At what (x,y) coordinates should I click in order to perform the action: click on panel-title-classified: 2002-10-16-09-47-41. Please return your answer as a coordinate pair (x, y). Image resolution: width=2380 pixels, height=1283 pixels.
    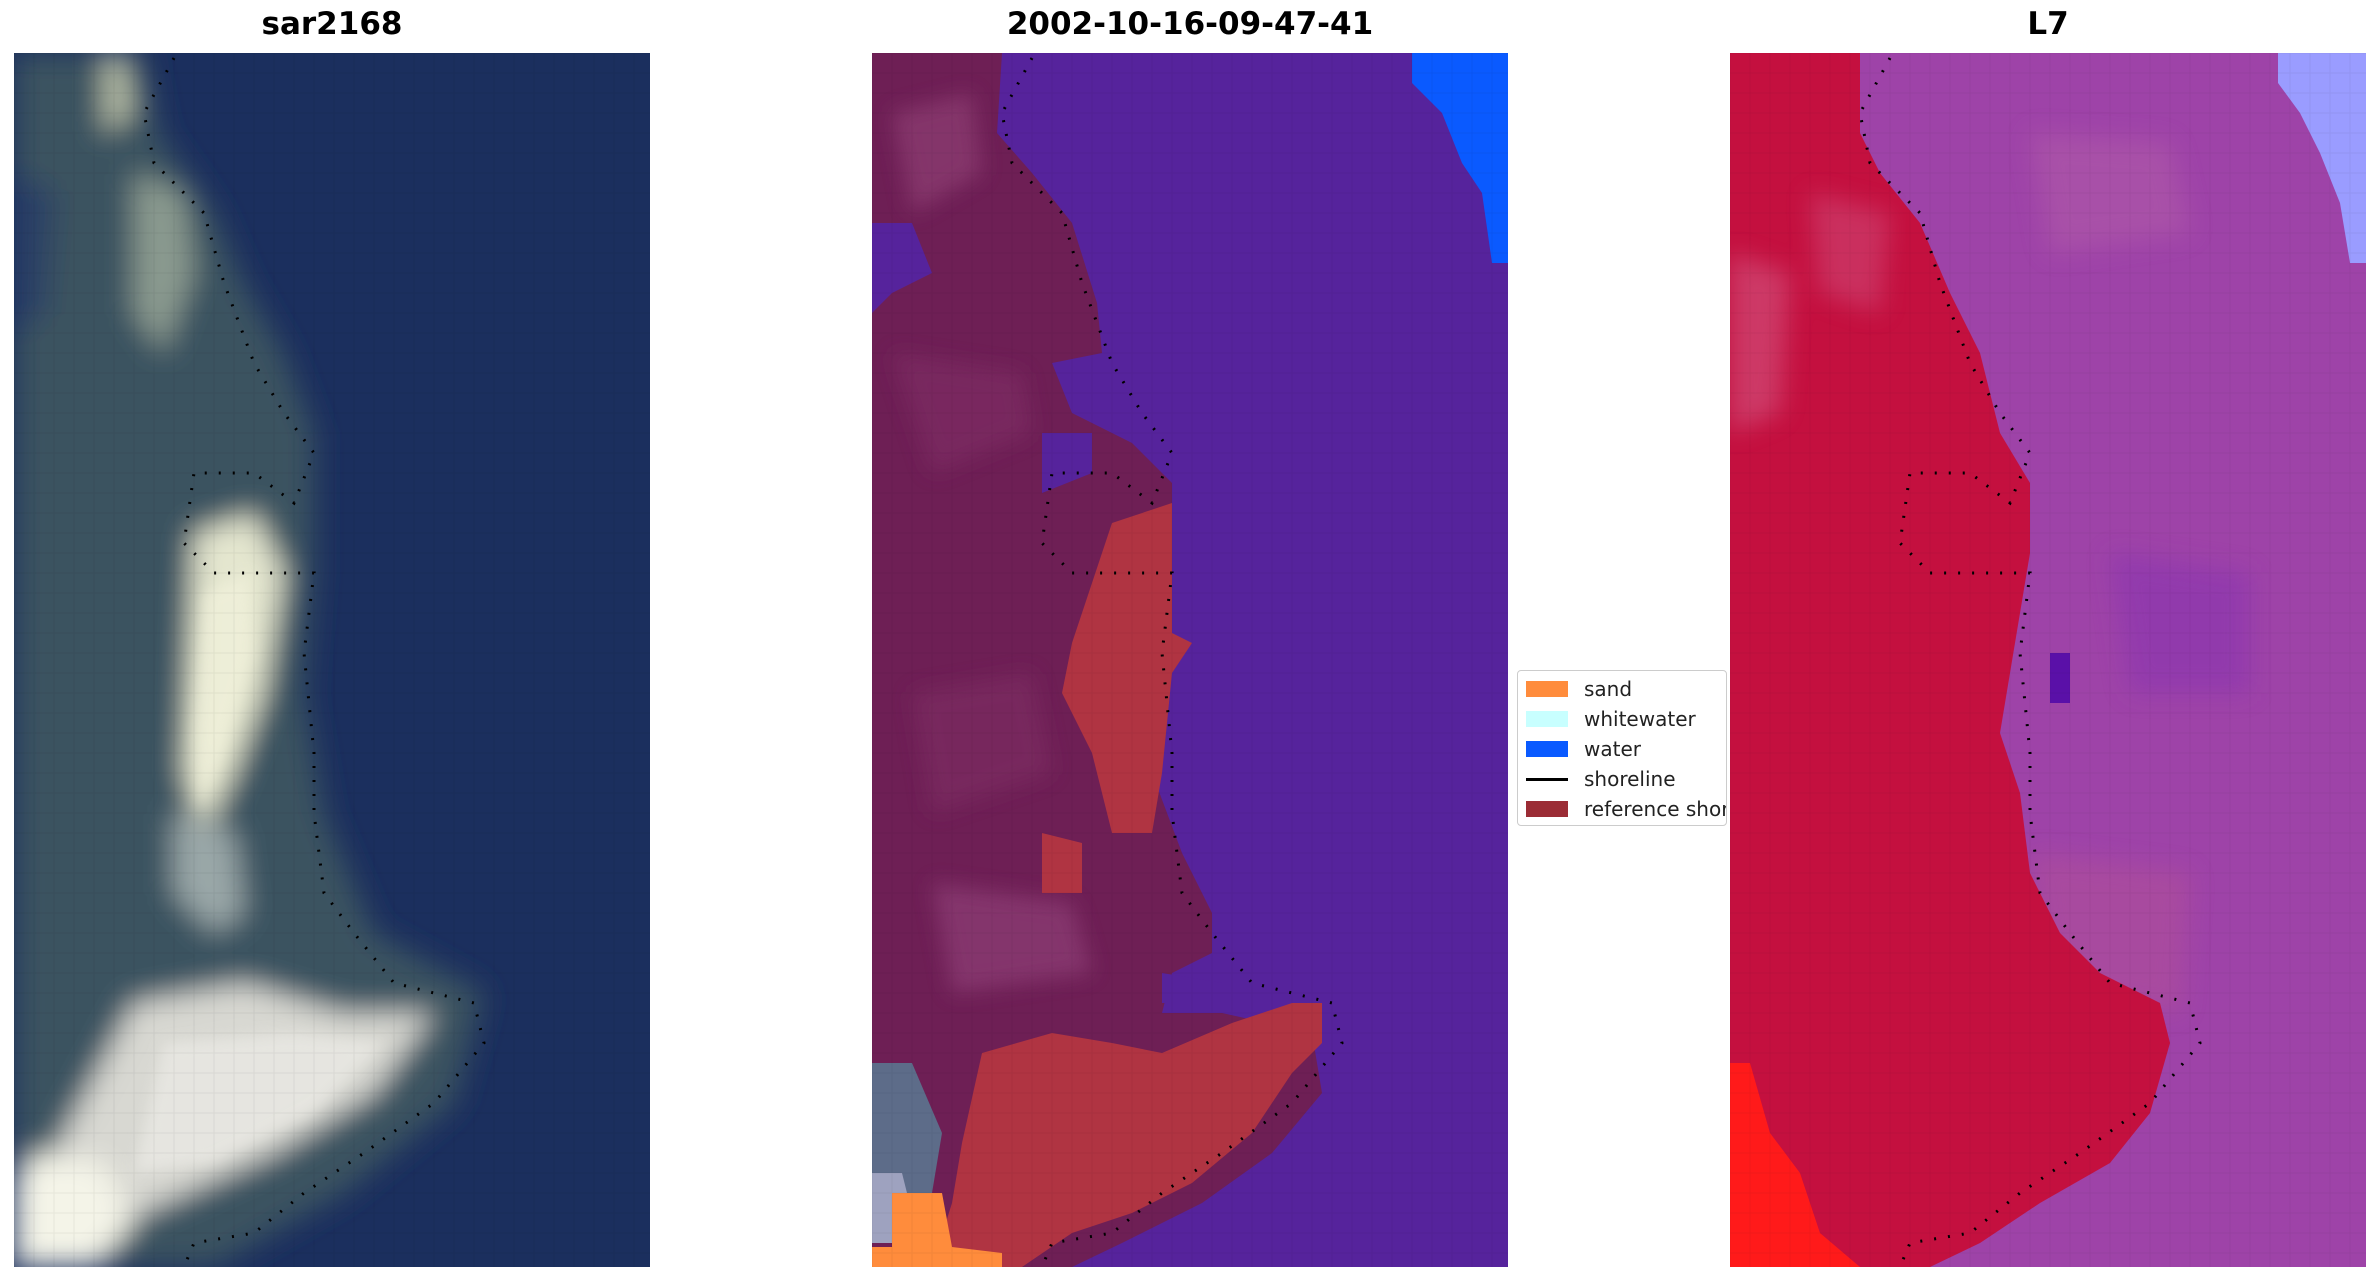
    Looking at the image, I should click on (1190, 24).